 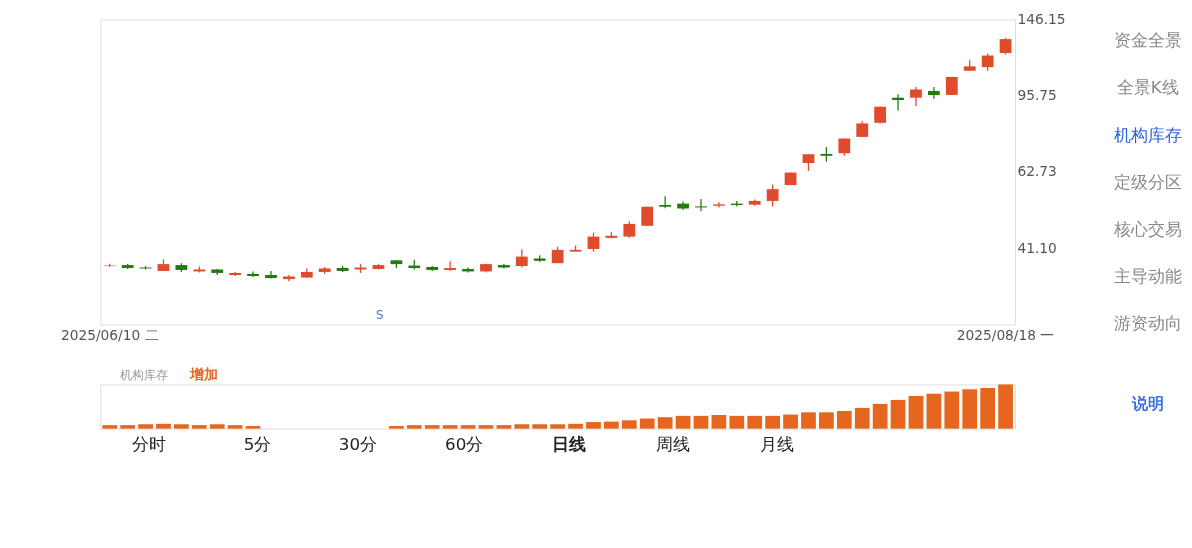 What do you see at coordinates (1037, 171) in the screenshot?
I see `y-tick-label: 62.73` at bounding box center [1037, 171].